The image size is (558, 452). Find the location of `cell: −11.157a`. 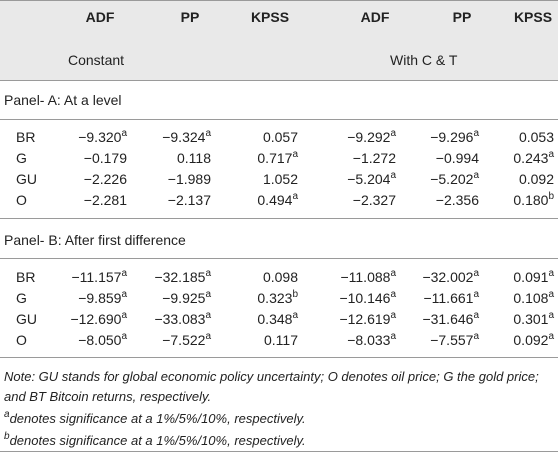

cell: −11.157a is located at coordinates (99, 277).